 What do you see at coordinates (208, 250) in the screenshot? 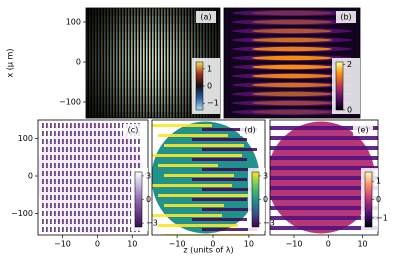
I see `x-axis-label: z (units of λ)` at bounding box center [208, 250].